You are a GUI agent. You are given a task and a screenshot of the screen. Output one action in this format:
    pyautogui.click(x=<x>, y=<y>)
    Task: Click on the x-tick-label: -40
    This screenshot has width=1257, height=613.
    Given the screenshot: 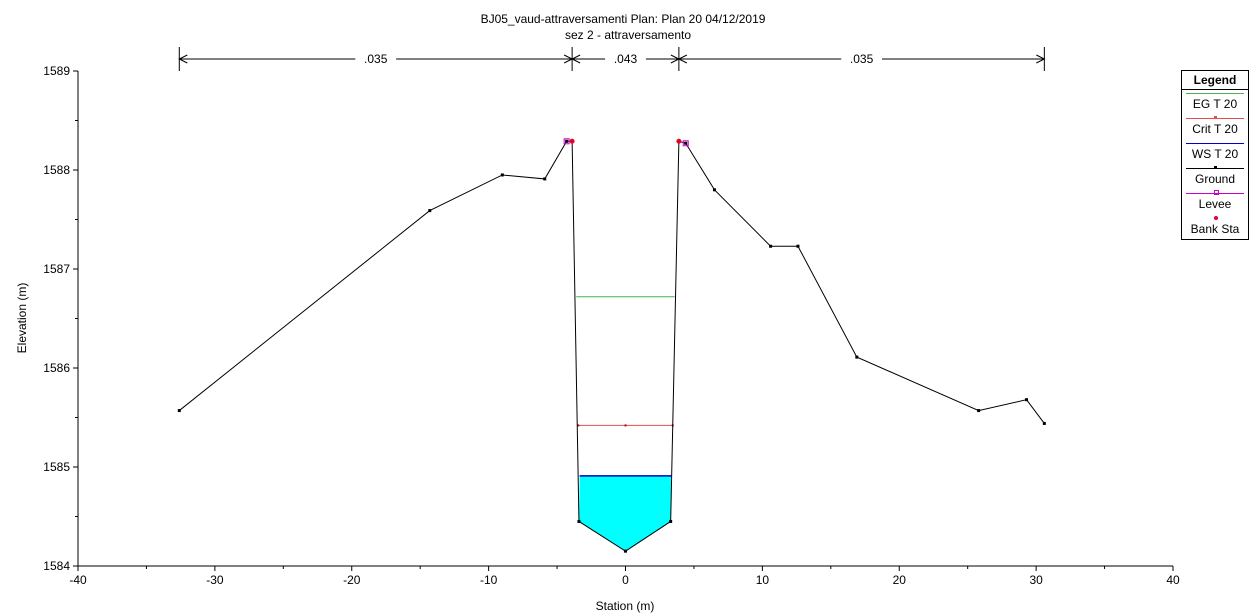 What is the action you would take?
    pyautogui.click(x=78, y=580)
    